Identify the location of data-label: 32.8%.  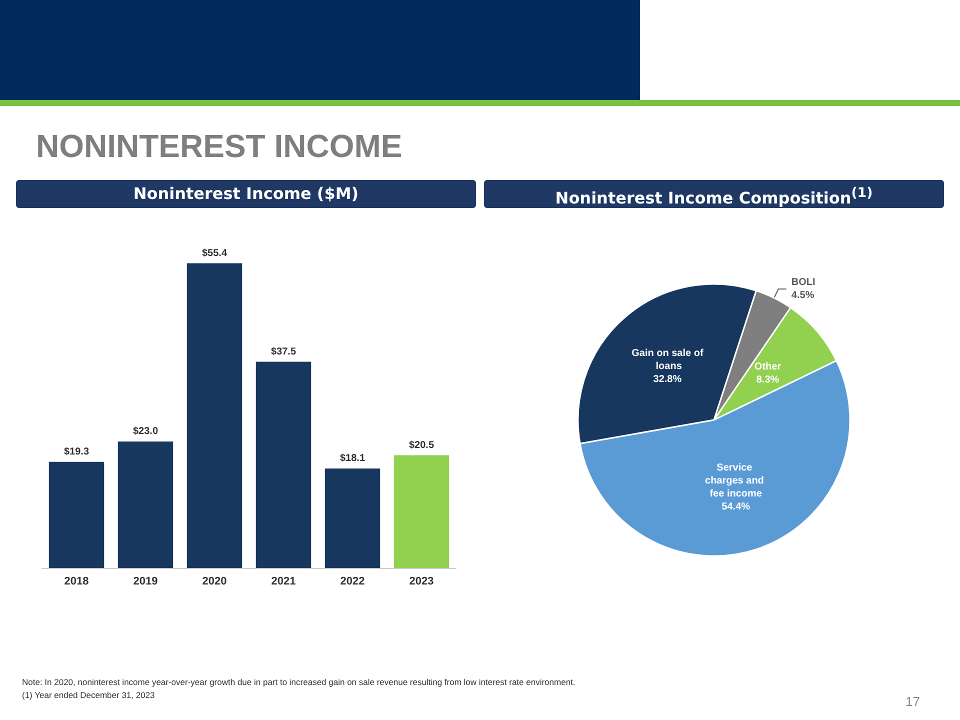
(667, 379).